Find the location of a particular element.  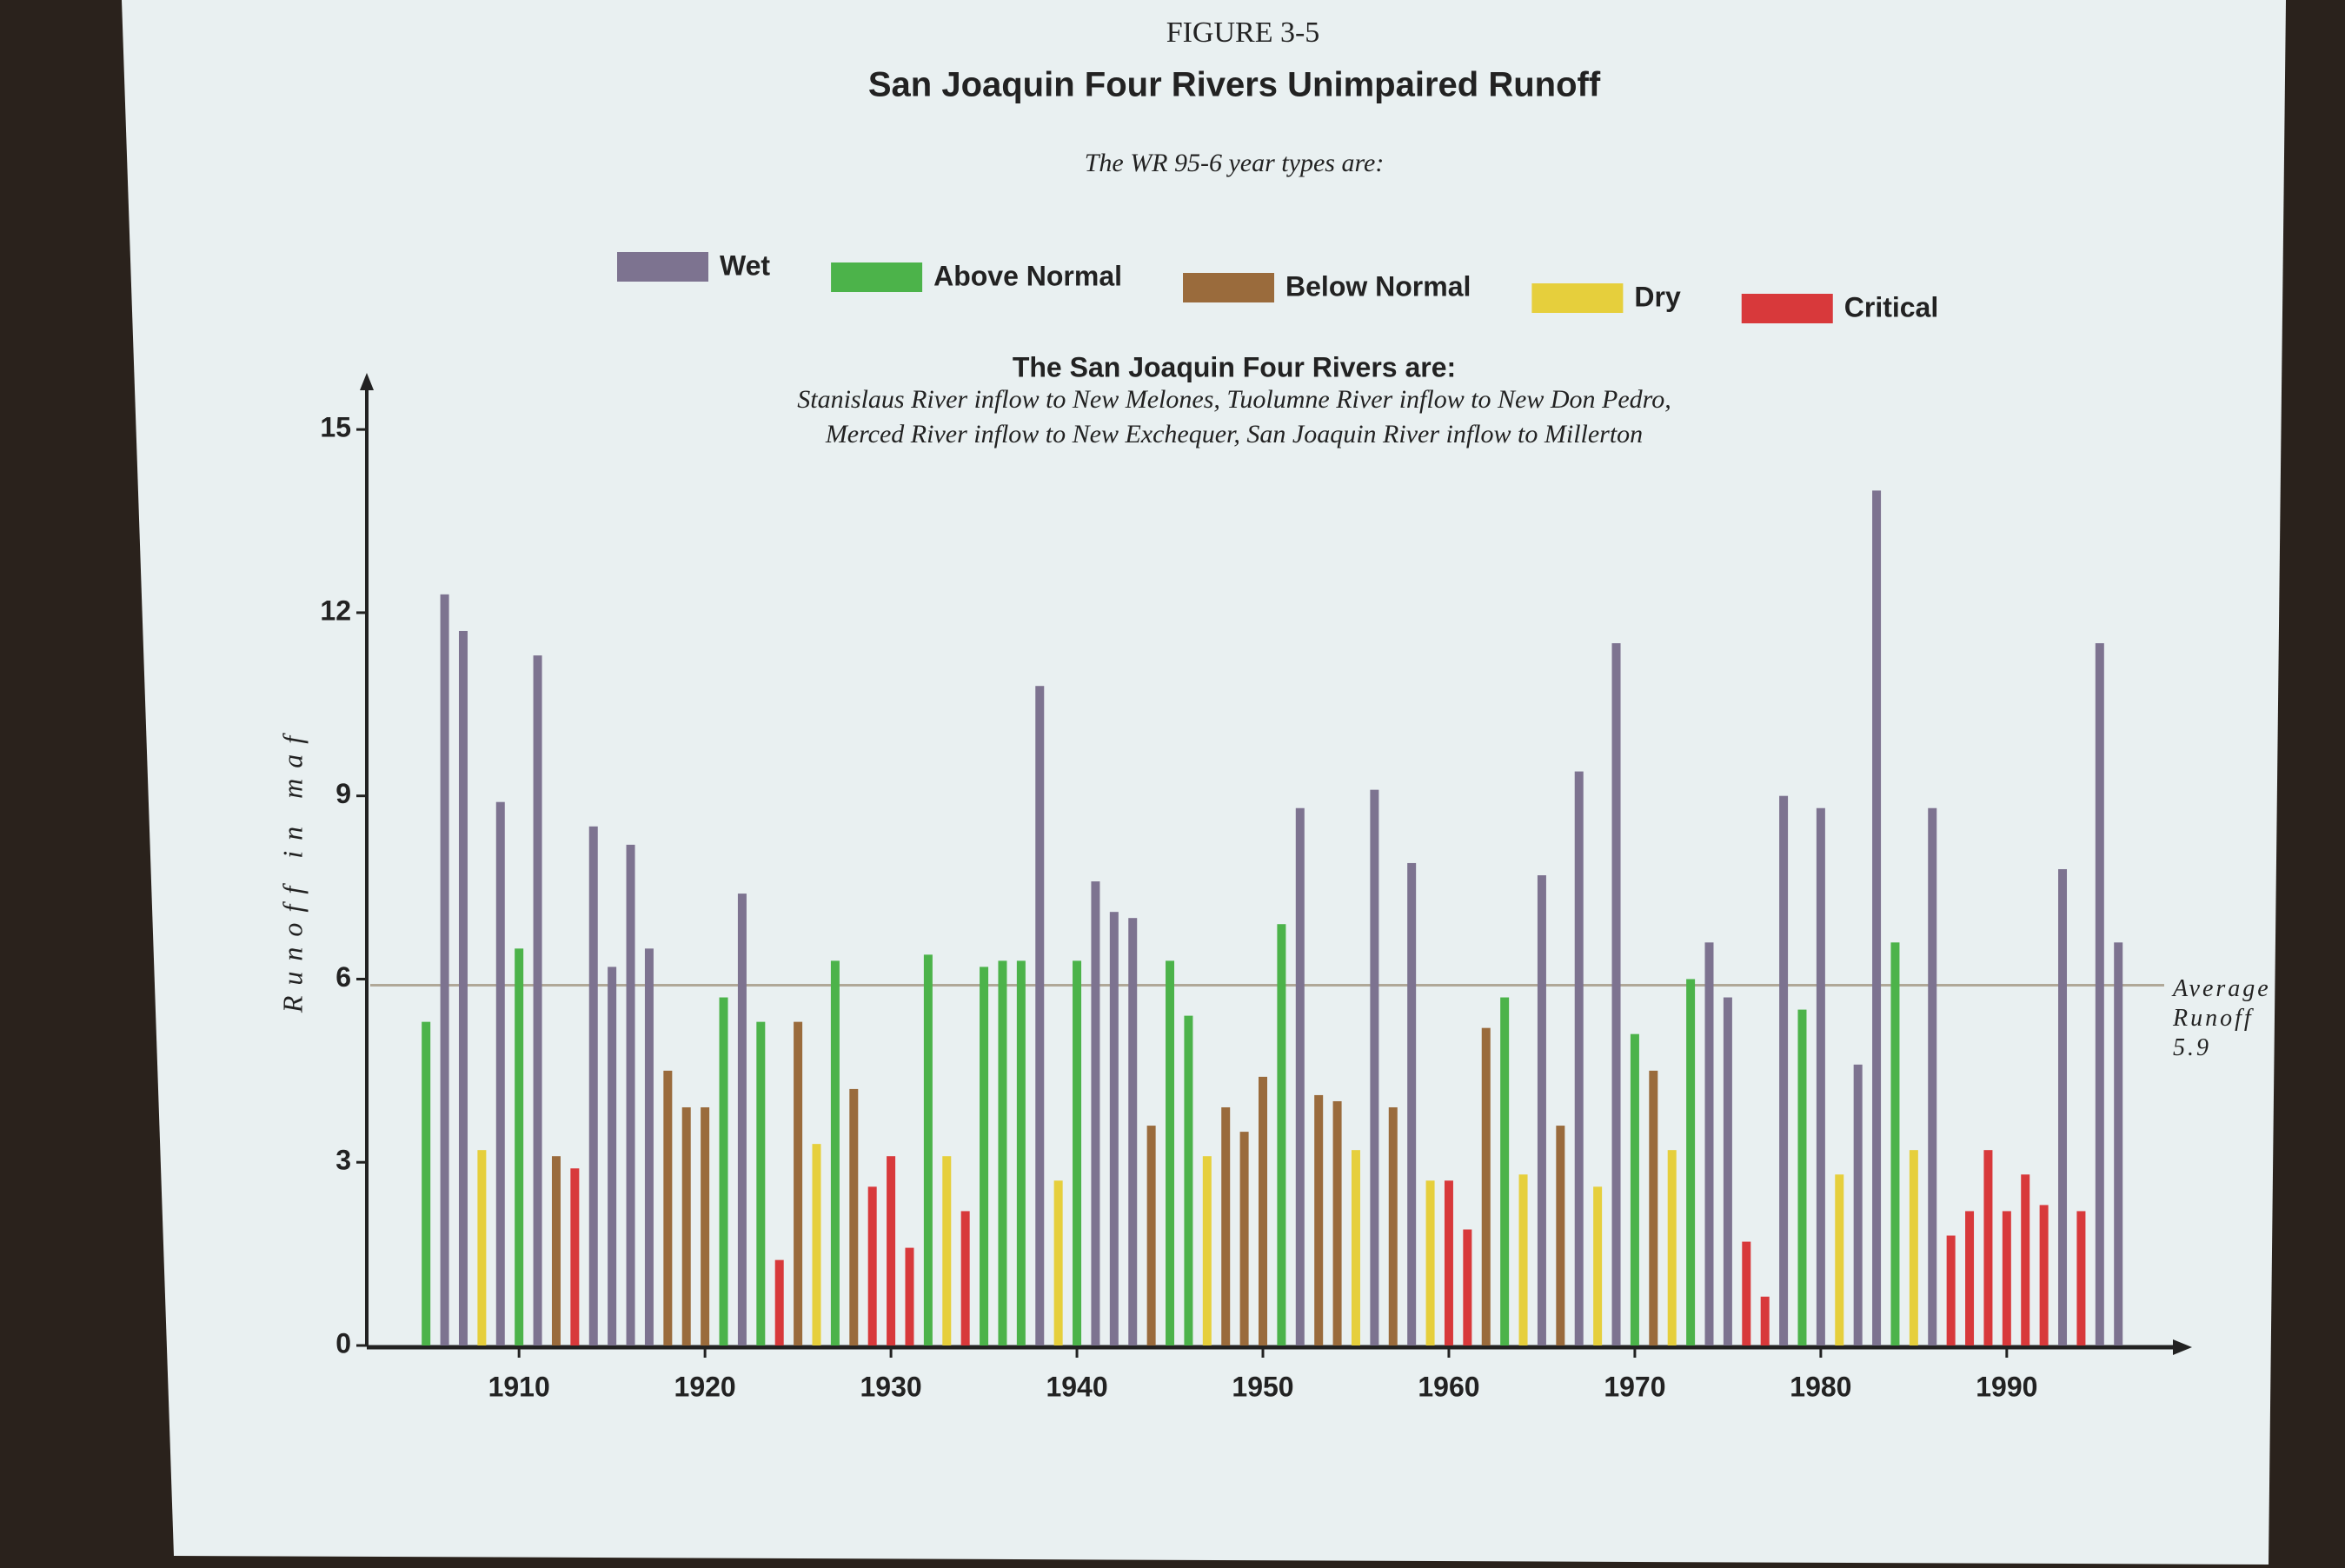

x-tick-label: 1930 is located at coordinates (890, 1386).